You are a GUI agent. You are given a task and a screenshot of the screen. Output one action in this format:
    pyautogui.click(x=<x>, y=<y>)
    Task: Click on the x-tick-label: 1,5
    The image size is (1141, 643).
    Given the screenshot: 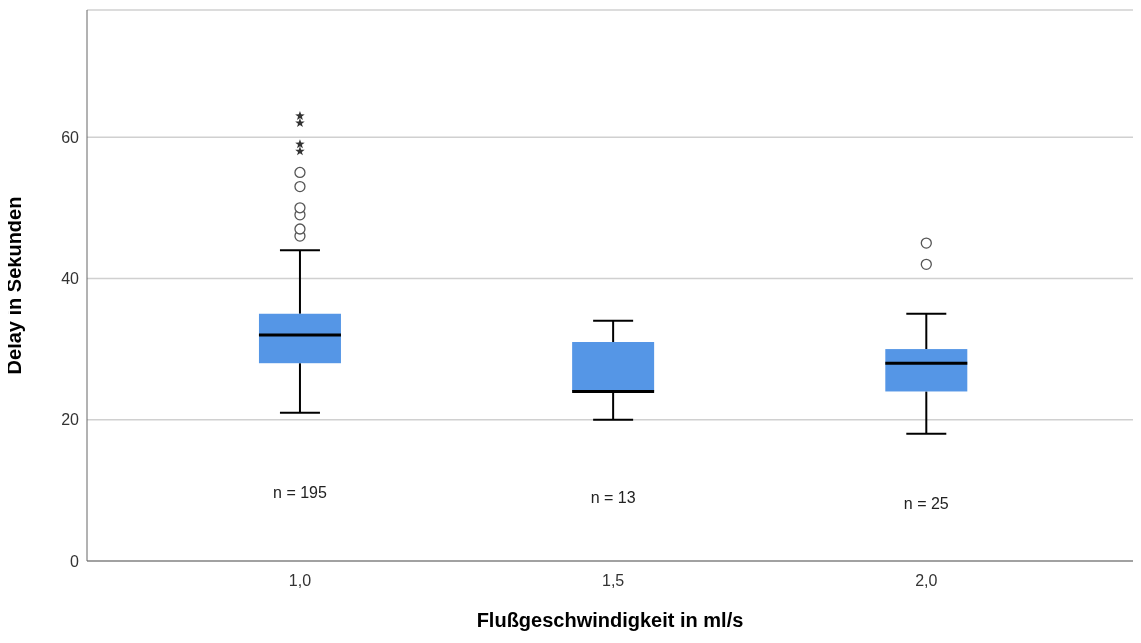 What is the action you would take?
    pyautogui.click(x=613, y=581)
    